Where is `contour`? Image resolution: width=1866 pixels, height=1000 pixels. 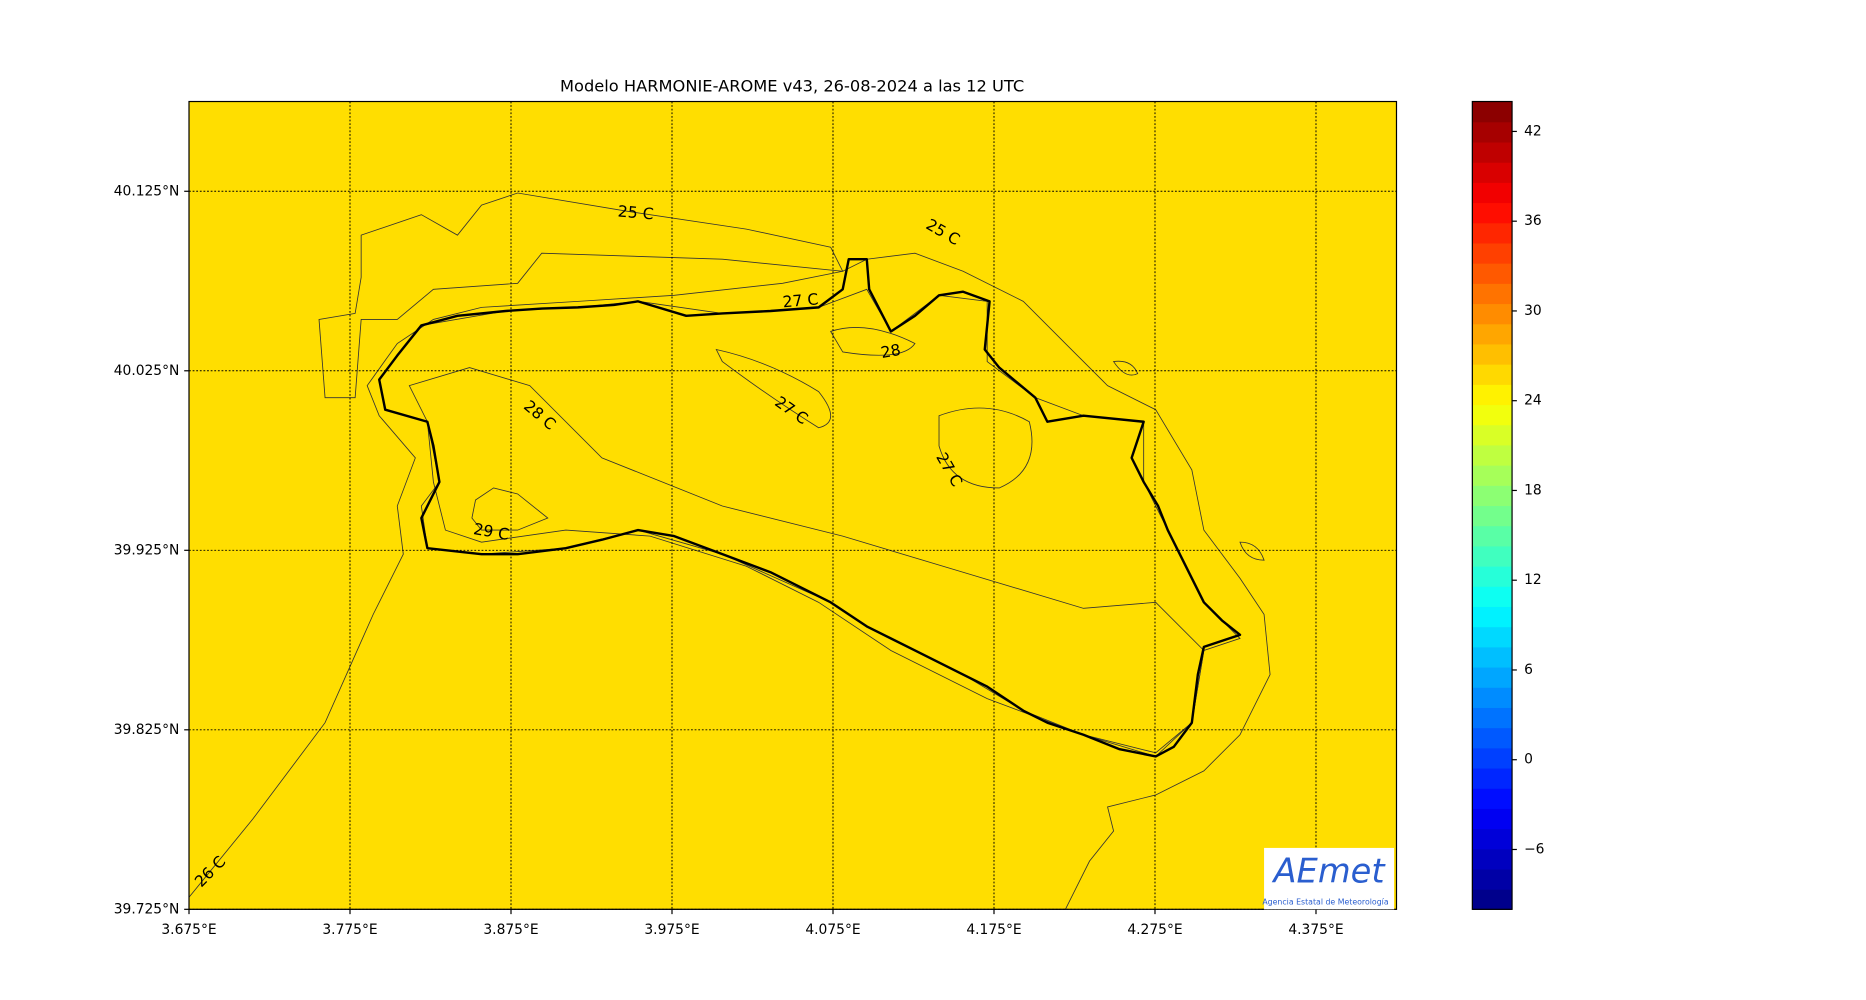 contour is located at coordinates (990, 444).